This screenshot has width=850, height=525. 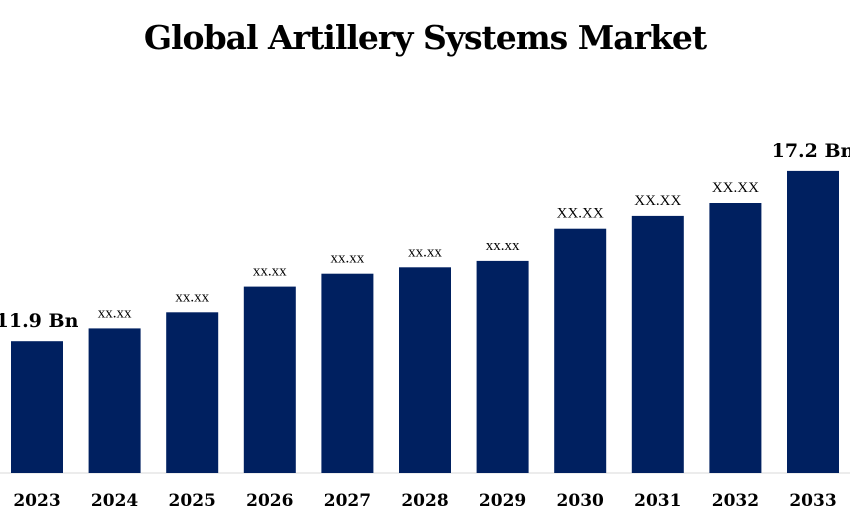 What do you see at coordinates (580, 214) in the screenshot?
I see `data-label-2030: XX.XX` at bounding box center [580, 214].